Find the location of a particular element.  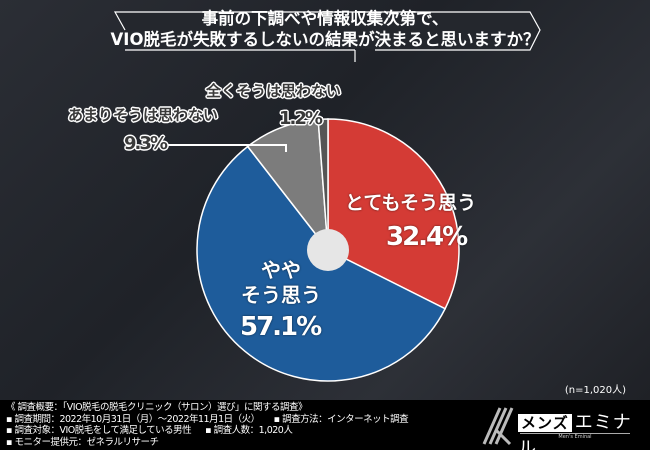

slice-strongly-agree is located at coordinates (393, 214).